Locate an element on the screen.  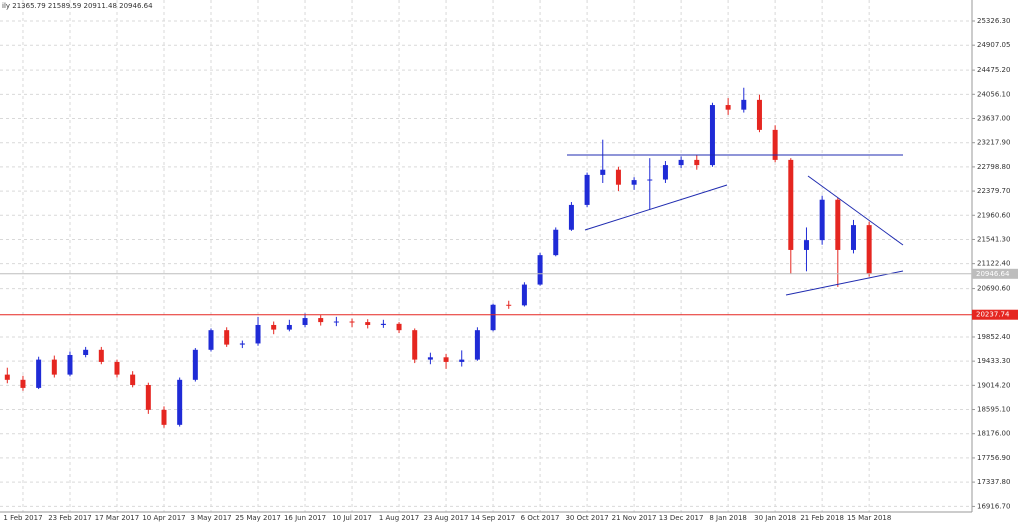
x-tick-label: 1 Feb 2017 is located at coordinates (22, 518).